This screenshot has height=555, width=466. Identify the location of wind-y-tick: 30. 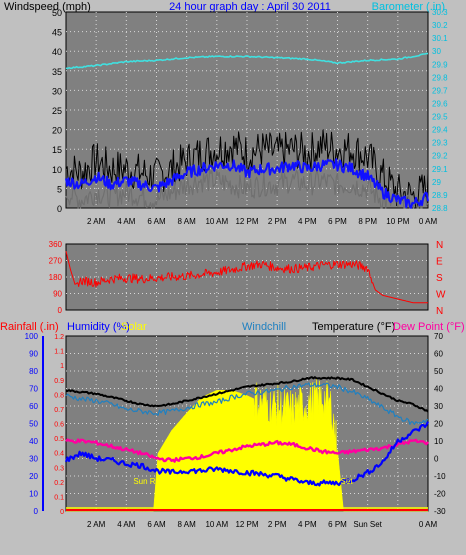
(57, 91).